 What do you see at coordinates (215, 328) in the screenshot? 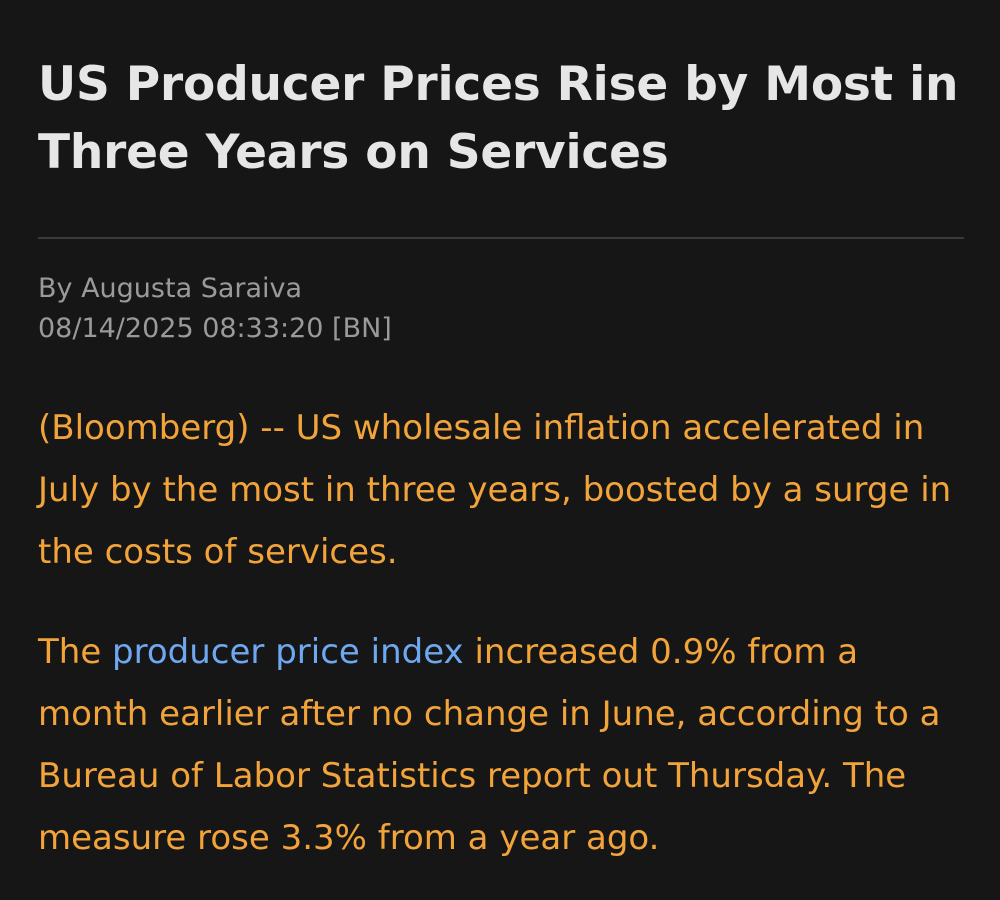
I see `article-timestamp: 08/14/2025 08:33:20 [BN]` at bounding box center [215, 328].